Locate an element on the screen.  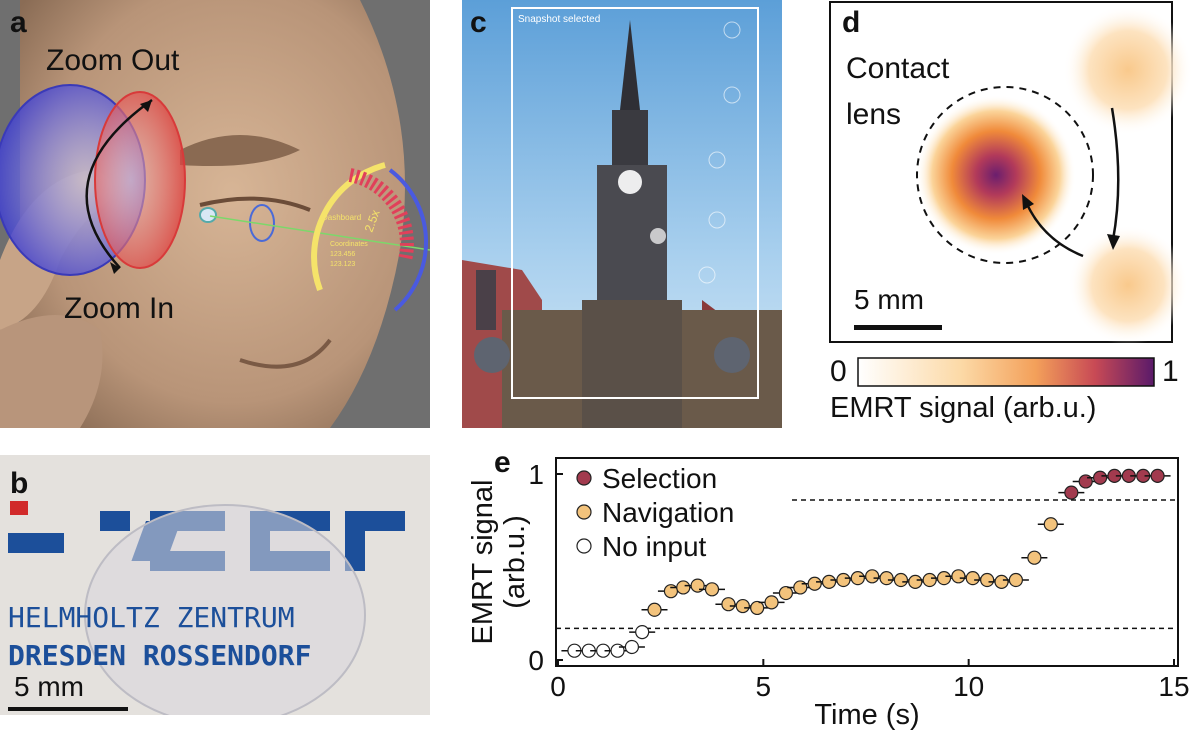
zoom-in-arrowhead is located at coordinates (115, 268).